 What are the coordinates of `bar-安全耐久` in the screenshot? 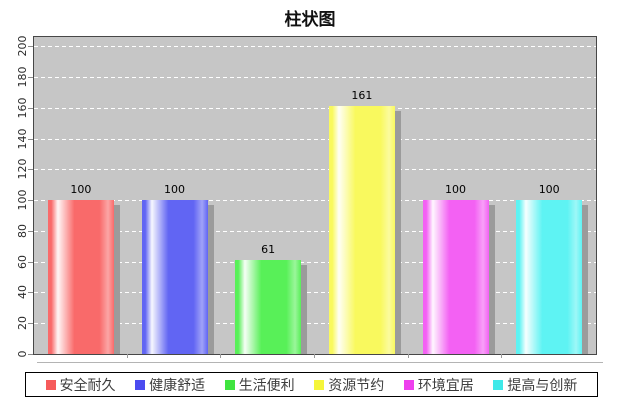 It's located at (83, 277).